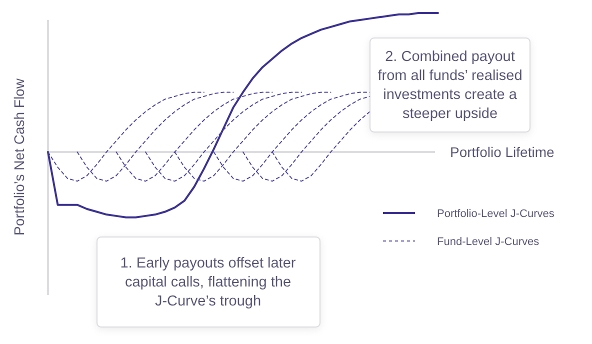  I want to click on y-axis-title: Portfolio’s Net Cash Flow, so click(19, 157).